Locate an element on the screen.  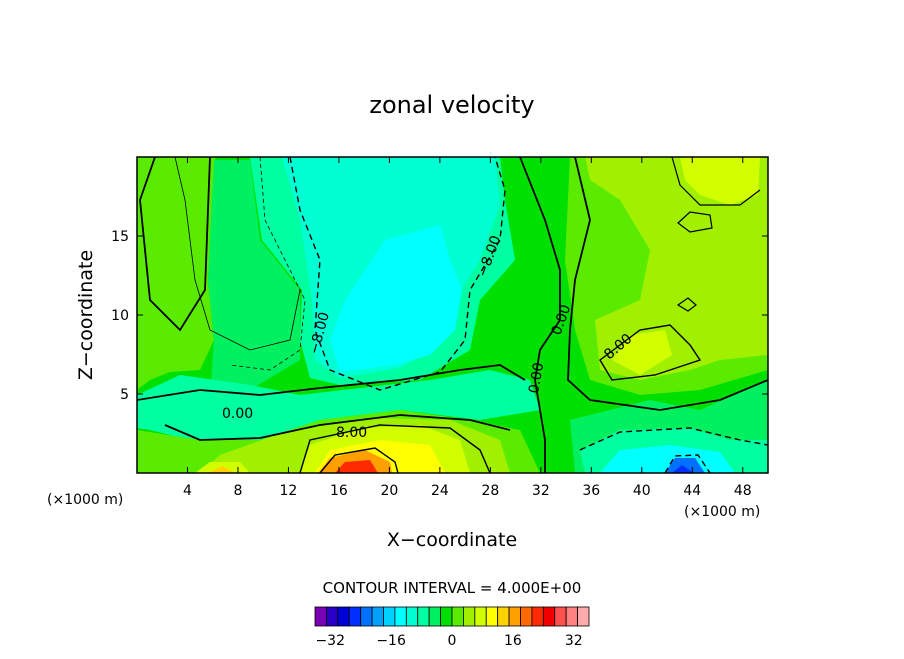
x-tick-label: 8 is located at coordinates (237, 491).